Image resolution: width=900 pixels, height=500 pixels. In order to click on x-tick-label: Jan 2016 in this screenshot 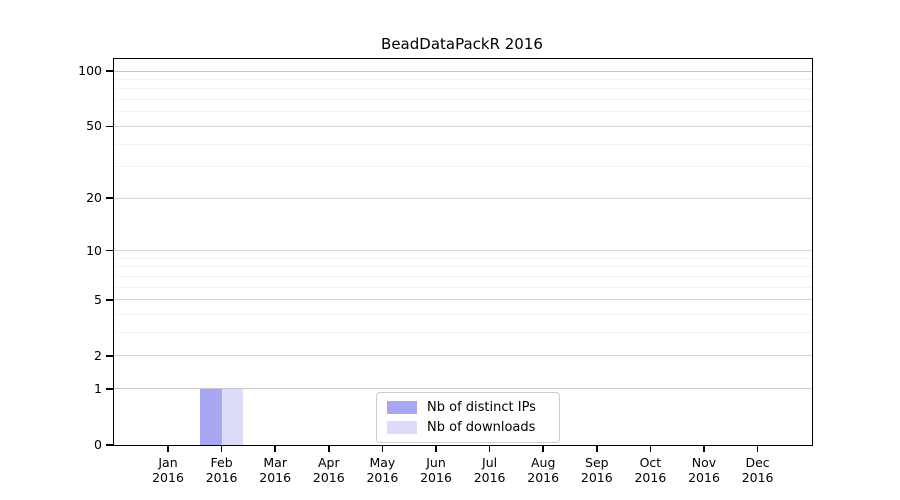, I will do `click(168, 470)`.